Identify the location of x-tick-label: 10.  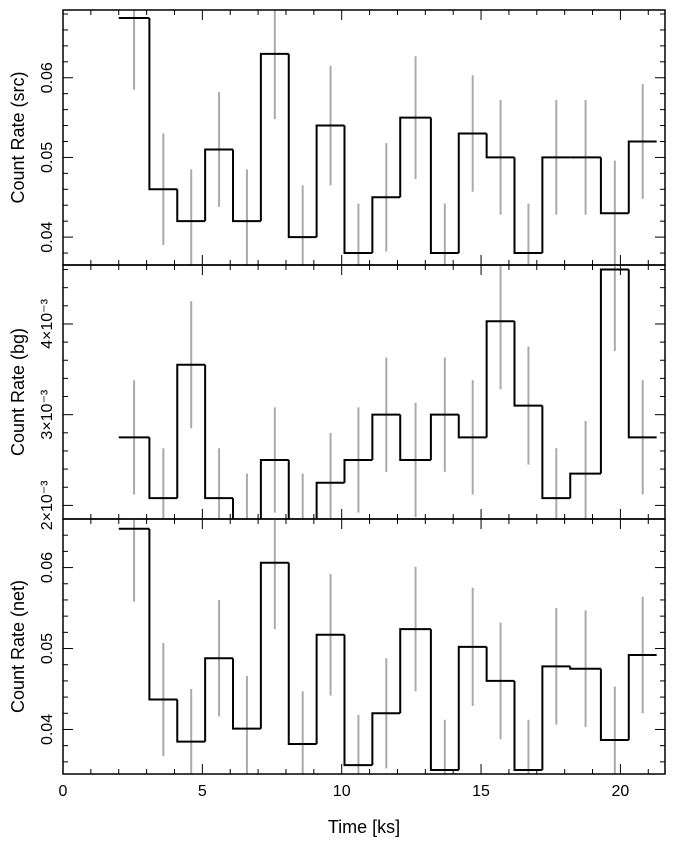
(342, 791).